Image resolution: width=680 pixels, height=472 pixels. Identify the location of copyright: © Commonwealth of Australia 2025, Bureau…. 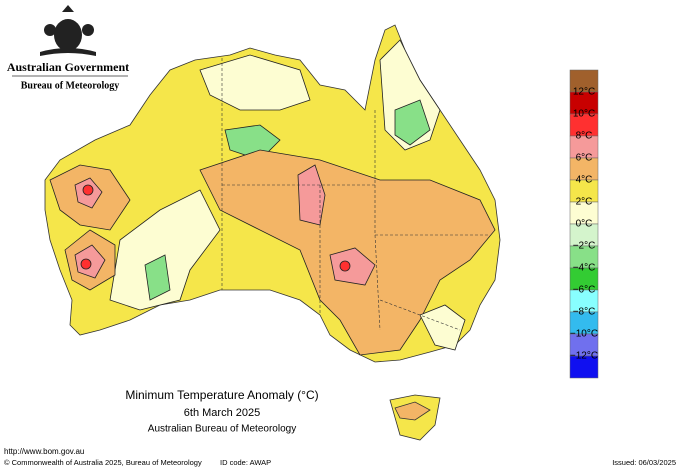
(103, 462).